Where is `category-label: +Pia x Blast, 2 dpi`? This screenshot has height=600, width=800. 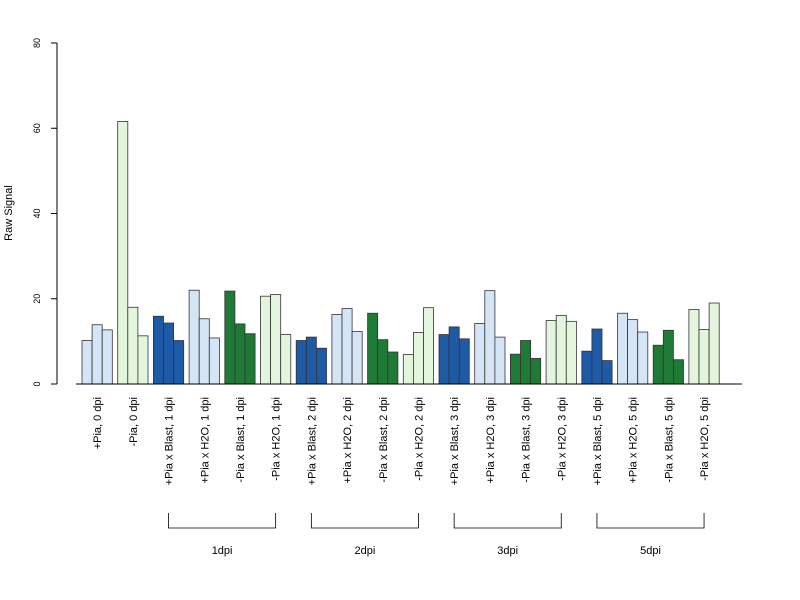 category-label: +Pia x Blast, 2 dpi is located at coordinates (312, 441).